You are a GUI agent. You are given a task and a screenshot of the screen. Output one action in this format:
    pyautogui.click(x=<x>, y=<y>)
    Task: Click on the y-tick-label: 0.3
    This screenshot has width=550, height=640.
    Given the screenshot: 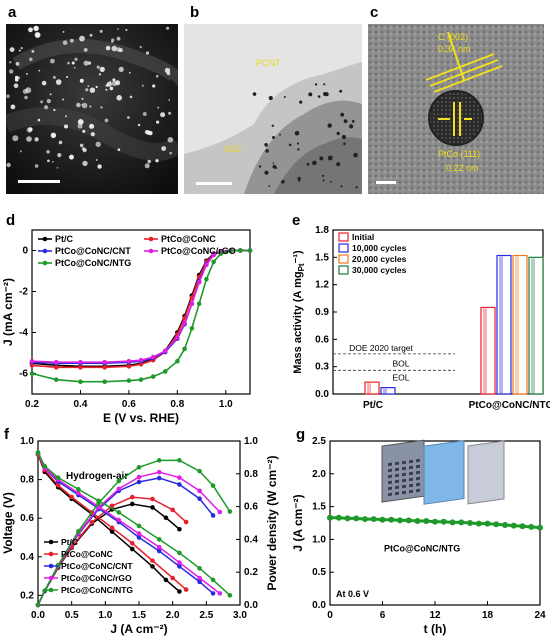 What is the action you would take?
    pyautogui.click(x=322, y=367)
    